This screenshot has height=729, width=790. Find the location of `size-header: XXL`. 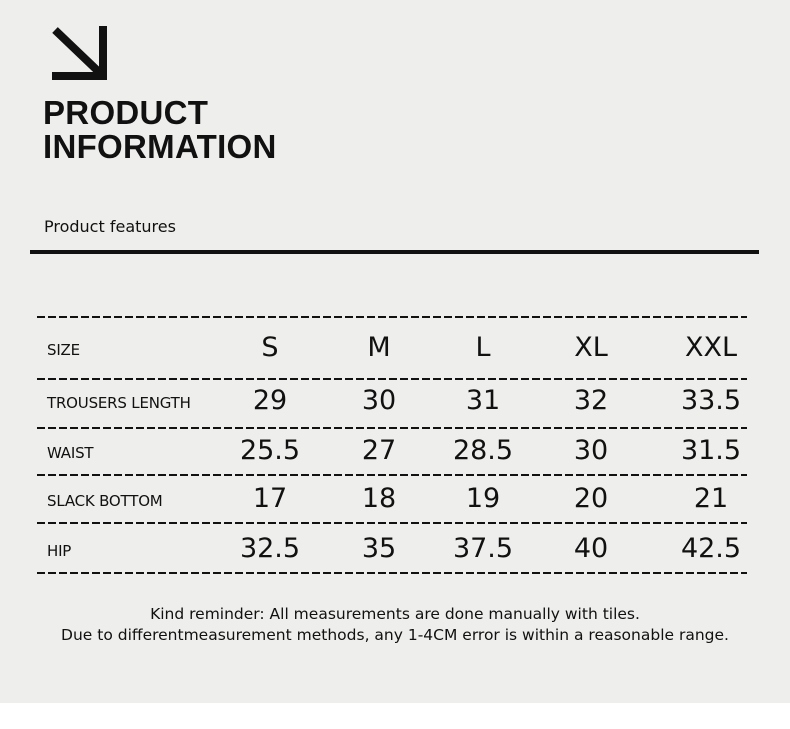

size-header: XXL is located at coordinates (711, 347).